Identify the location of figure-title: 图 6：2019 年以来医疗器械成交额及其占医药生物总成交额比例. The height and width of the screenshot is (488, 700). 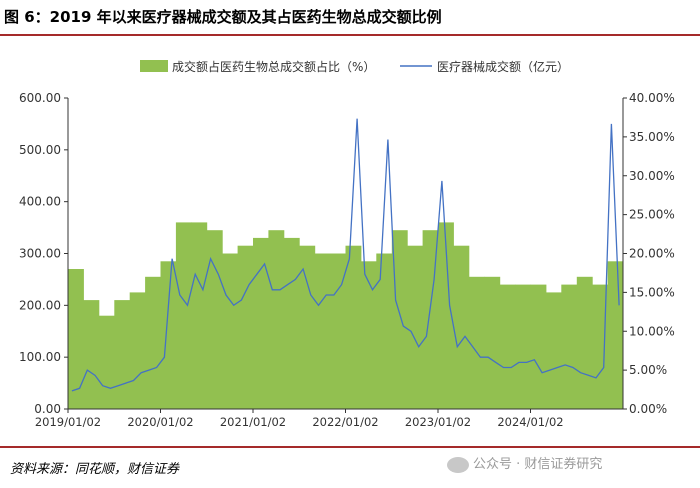
(223, 17).